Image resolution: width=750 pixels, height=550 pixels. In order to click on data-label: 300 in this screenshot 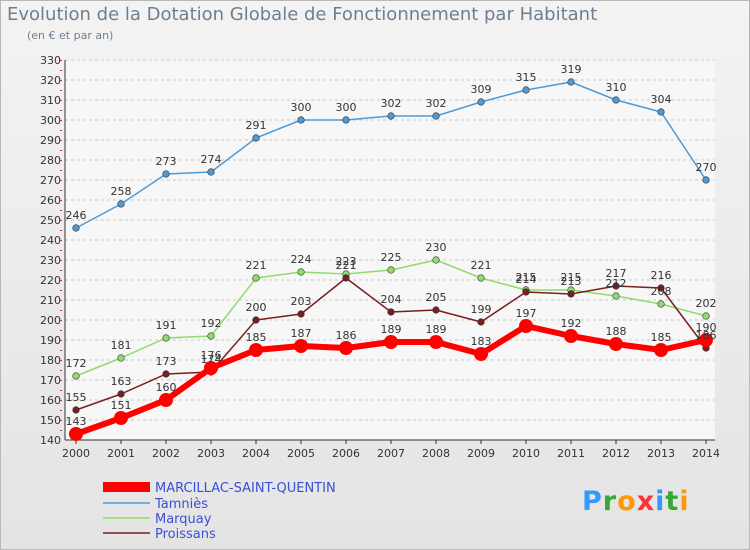, I will do `click(346, 107)`.